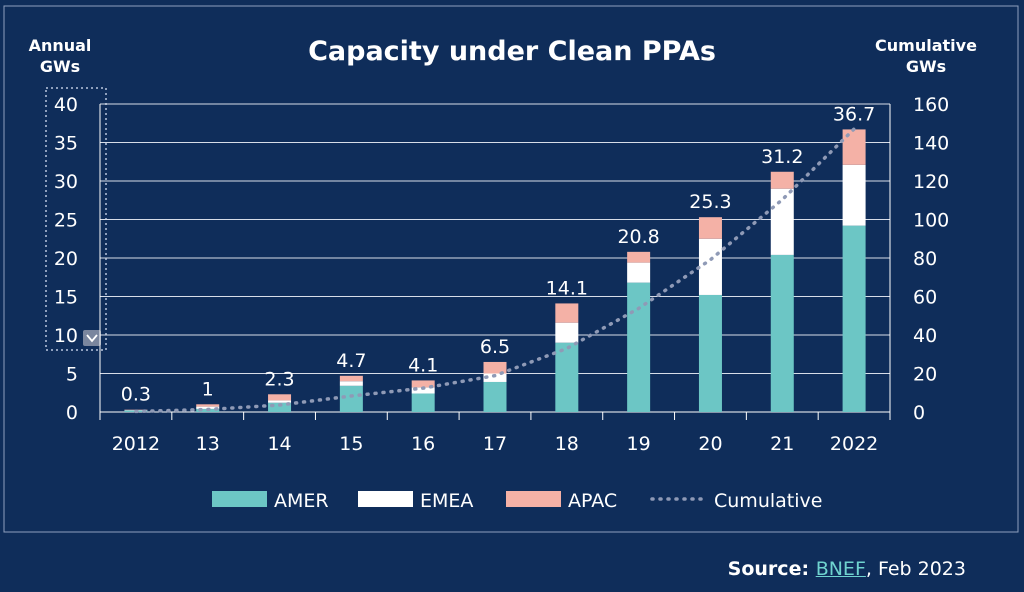 The height and width of the screenshot is (592, 1024). What do you see at coordinates (66, 182) in the screenshot?
I see `left-tick-label: 30` at bounding box center [66, 182].